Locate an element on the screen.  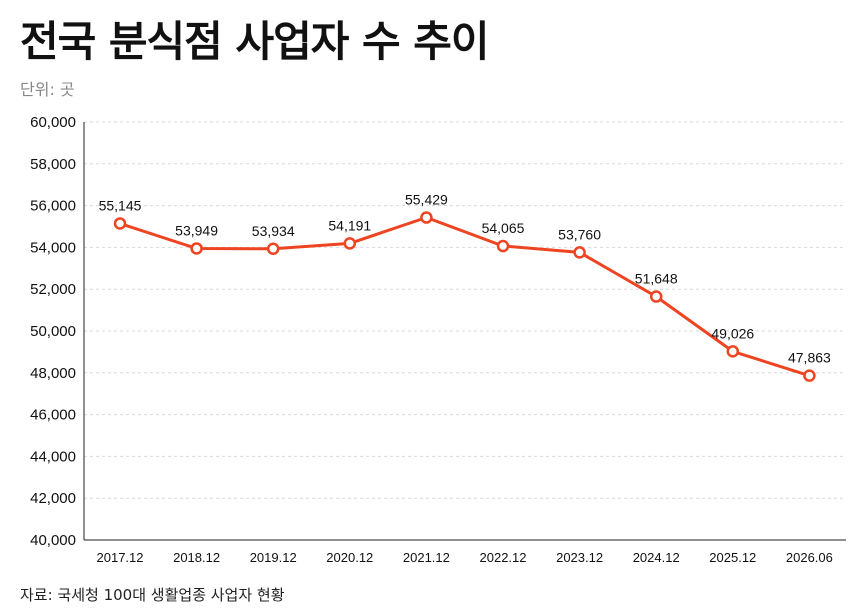
y-tick-label: 60,000 is located at coordinates (53, 122).